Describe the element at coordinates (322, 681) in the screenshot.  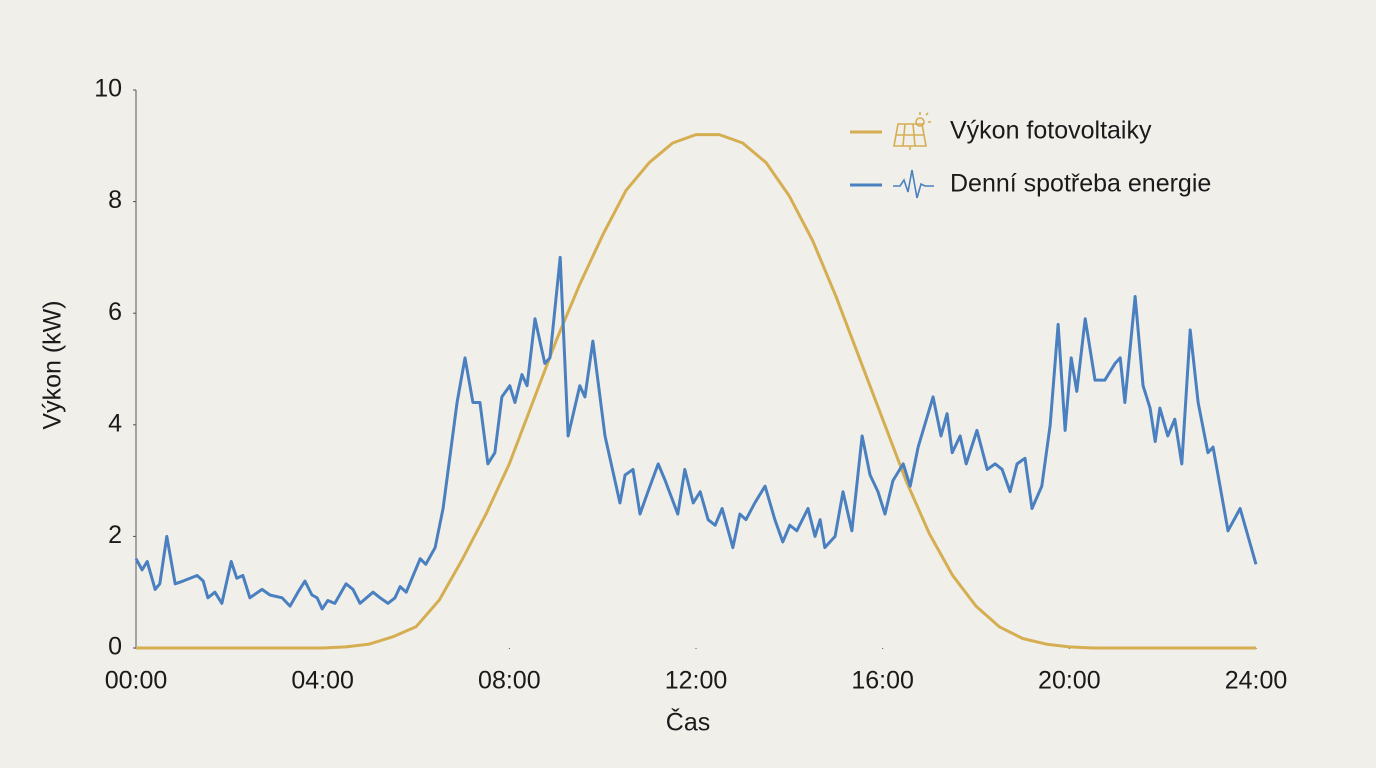
I see `x-tick-label: 04:00` at that location.